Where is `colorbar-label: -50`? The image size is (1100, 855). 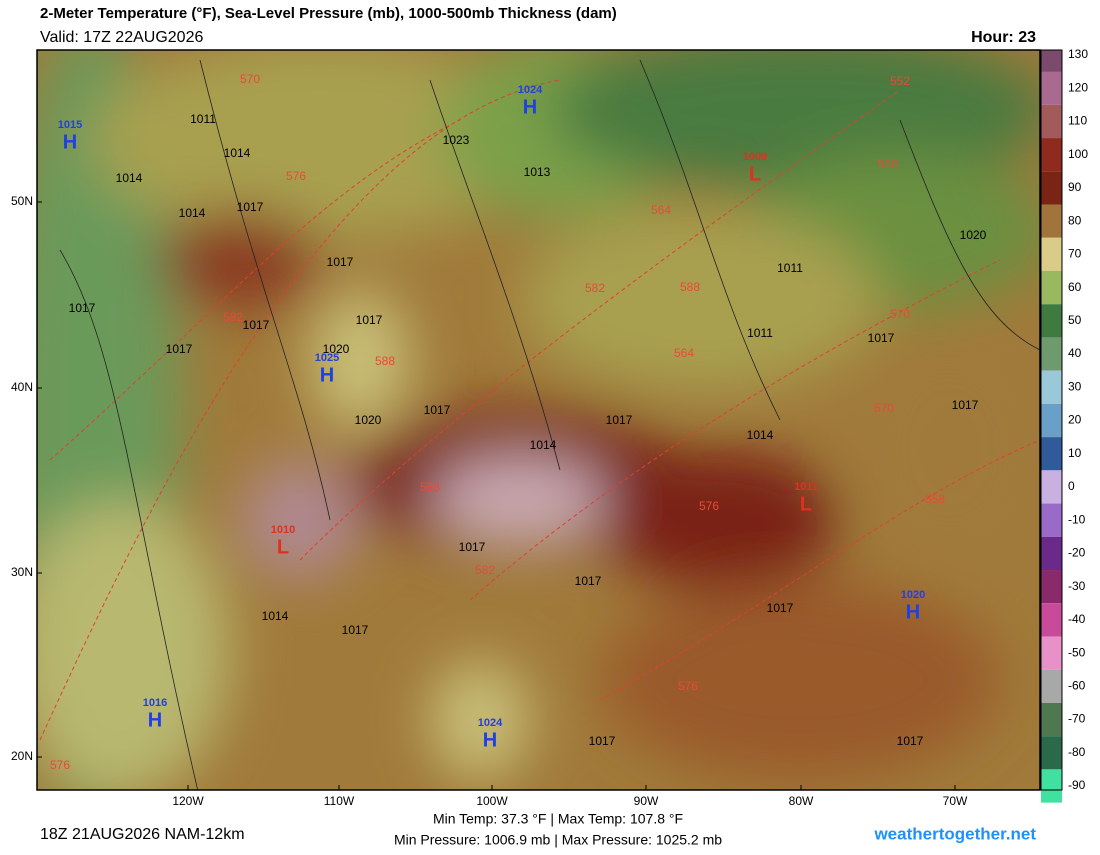 colorbar-label: -50 is located at coordinates (1077, 652).